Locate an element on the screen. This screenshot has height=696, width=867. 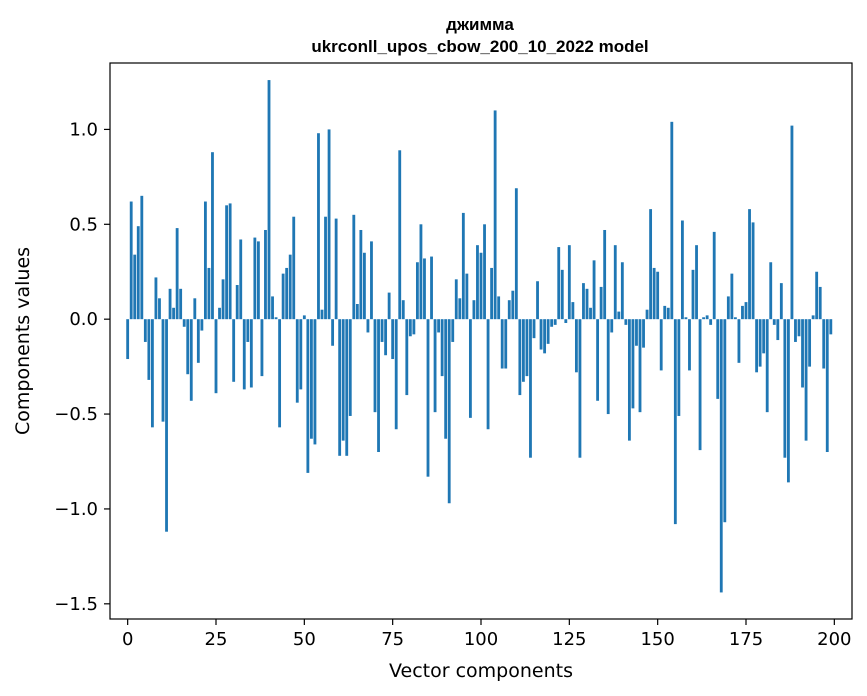
chart-title-line2: ukrconll_upos_cbow_200_10_2022 model is located at coordinates (479, 46).